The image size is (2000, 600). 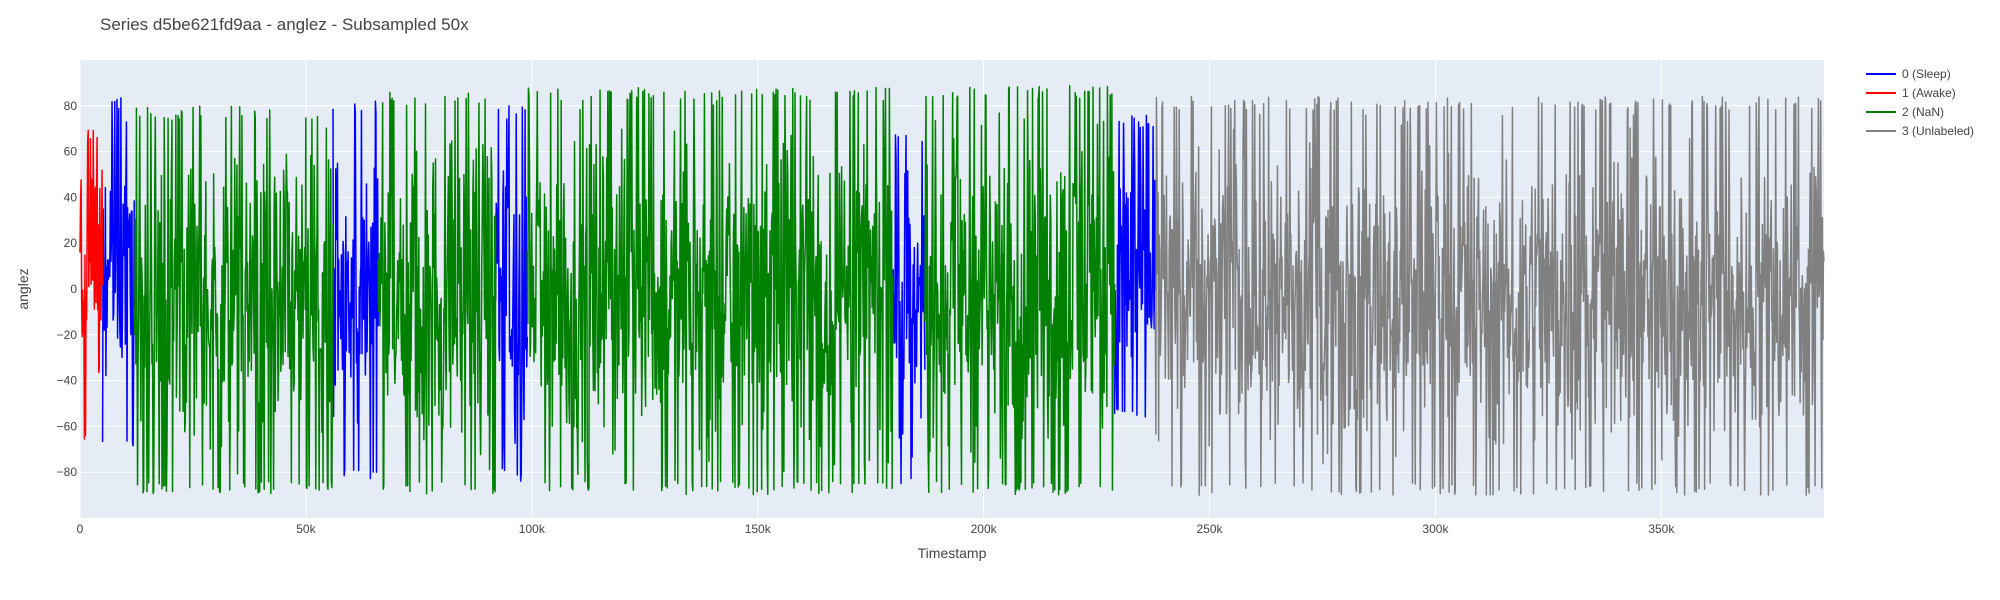 I want to click on x-tick-label: 300k, so click(x=1435, y=529).